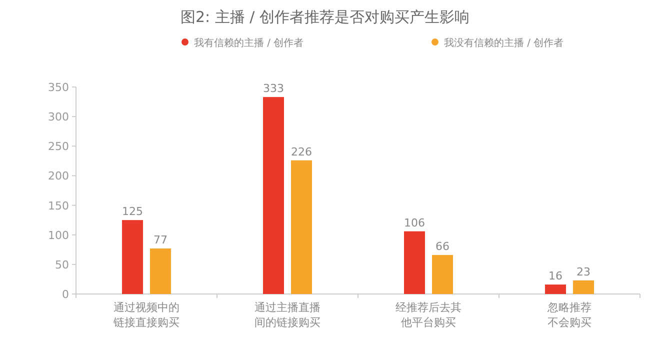  What do you see at coordinates (132, 211) in the screenshot?
I see `data-label: 125` at bounding box center [132, 211].